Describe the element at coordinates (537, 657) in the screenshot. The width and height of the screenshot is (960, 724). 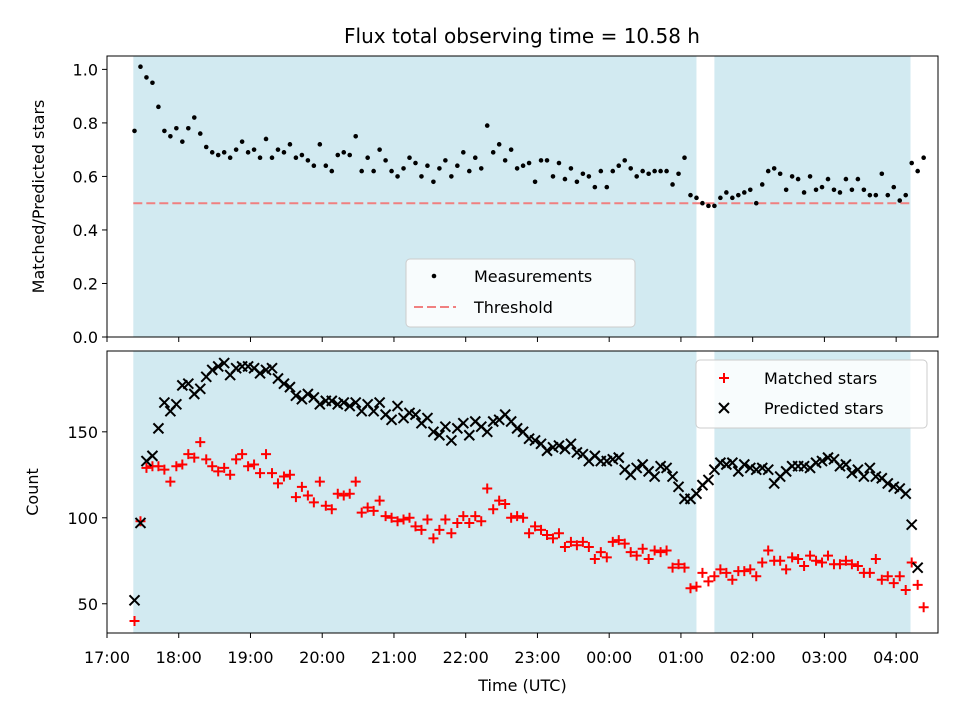
I see `x-tick-label: 23:00` at that location.